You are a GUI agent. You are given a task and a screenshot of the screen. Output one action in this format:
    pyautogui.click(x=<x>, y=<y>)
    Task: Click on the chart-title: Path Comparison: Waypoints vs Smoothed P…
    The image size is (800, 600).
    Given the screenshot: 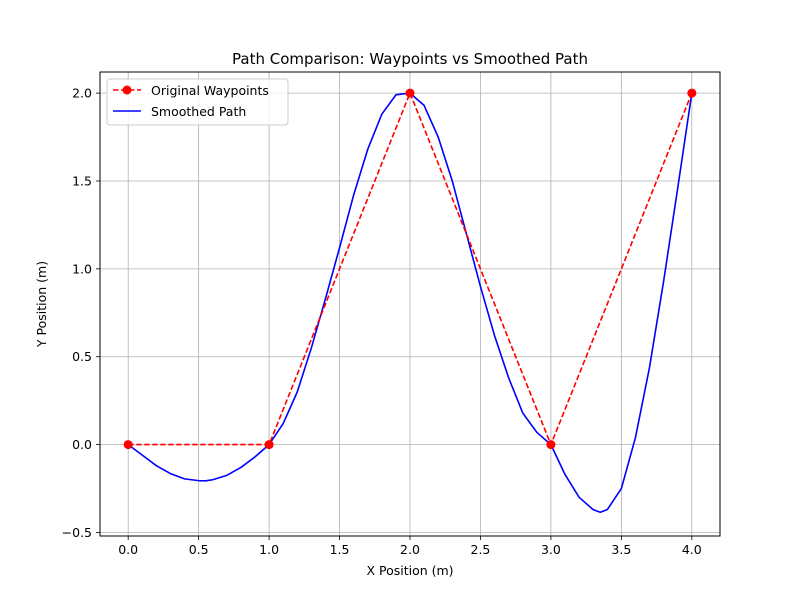 What is the action you would take?
    pyautogui.click(x=410, y=59)
    